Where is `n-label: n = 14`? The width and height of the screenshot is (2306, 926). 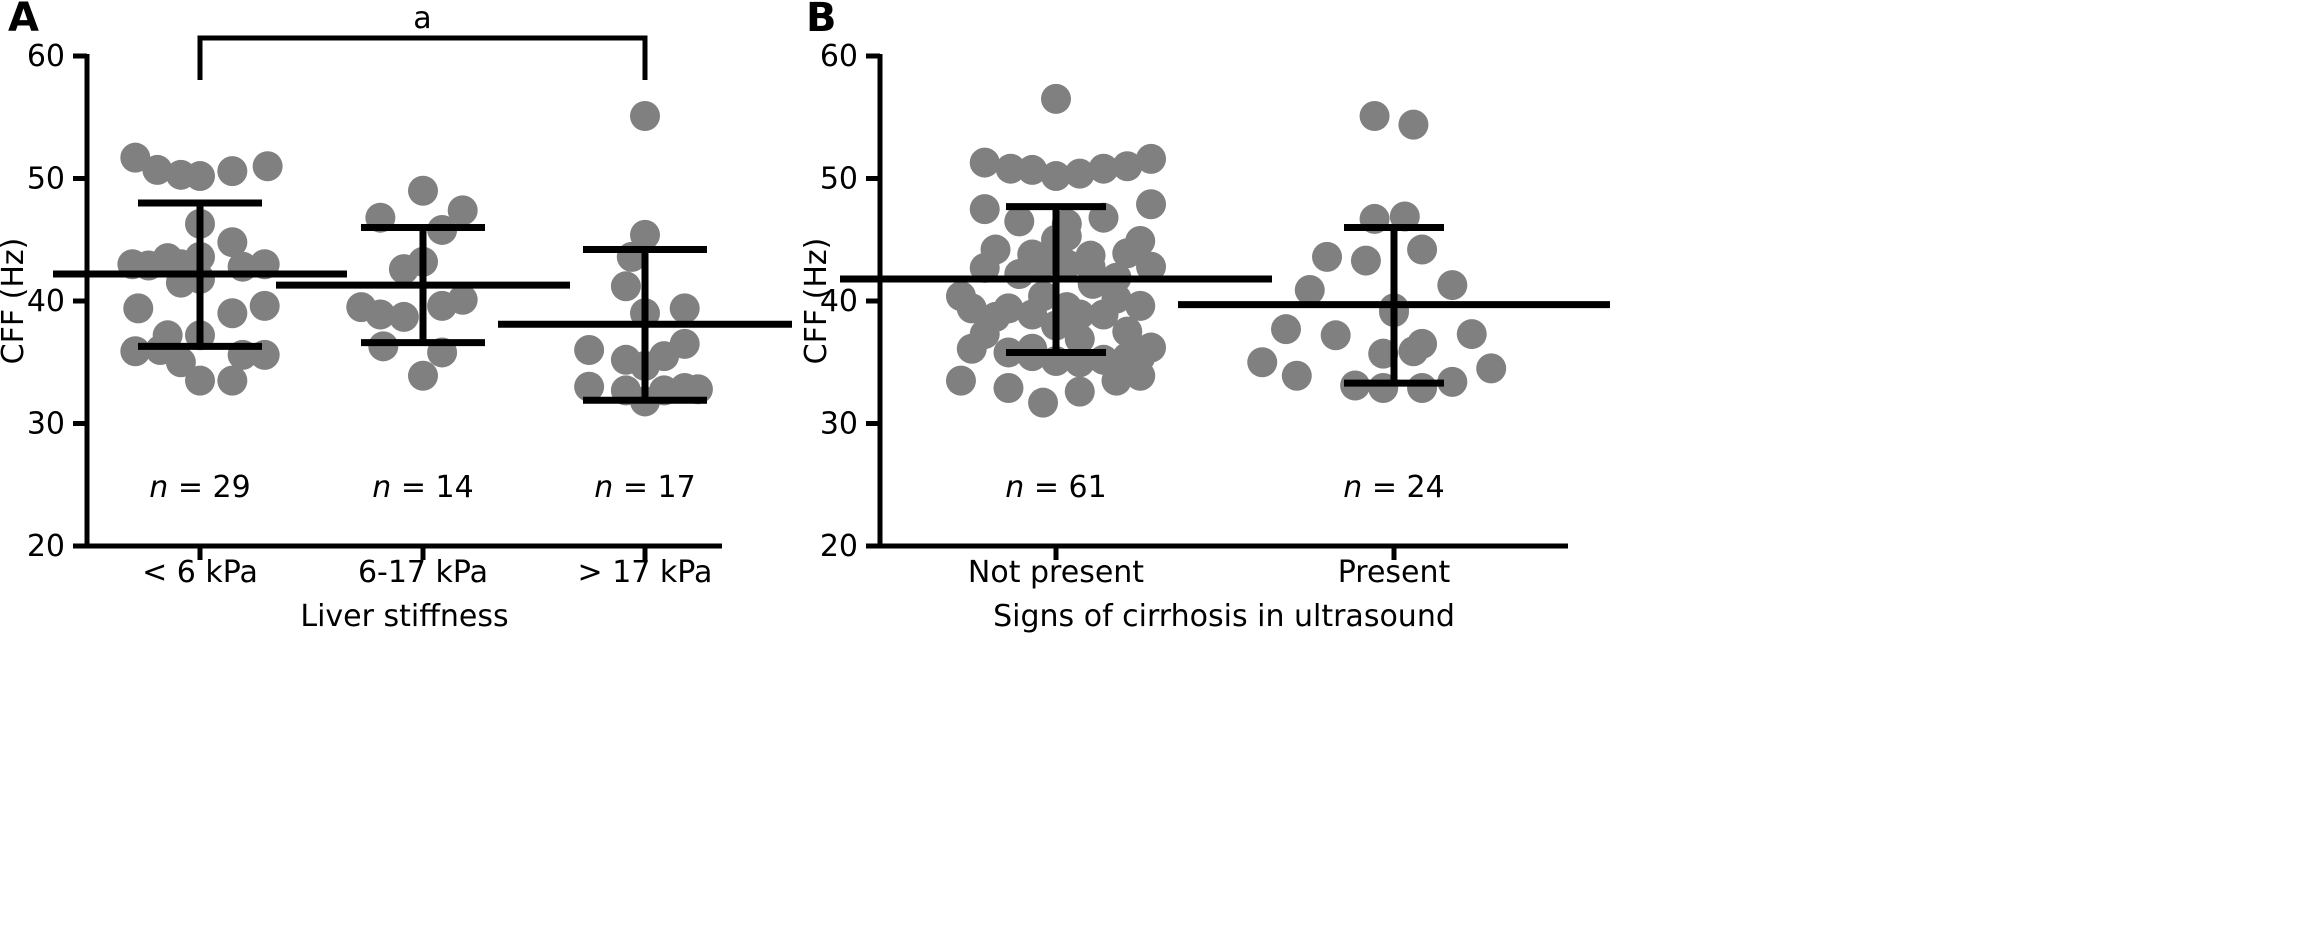 n-label: n = 14 is located at coordinates (422, 487).